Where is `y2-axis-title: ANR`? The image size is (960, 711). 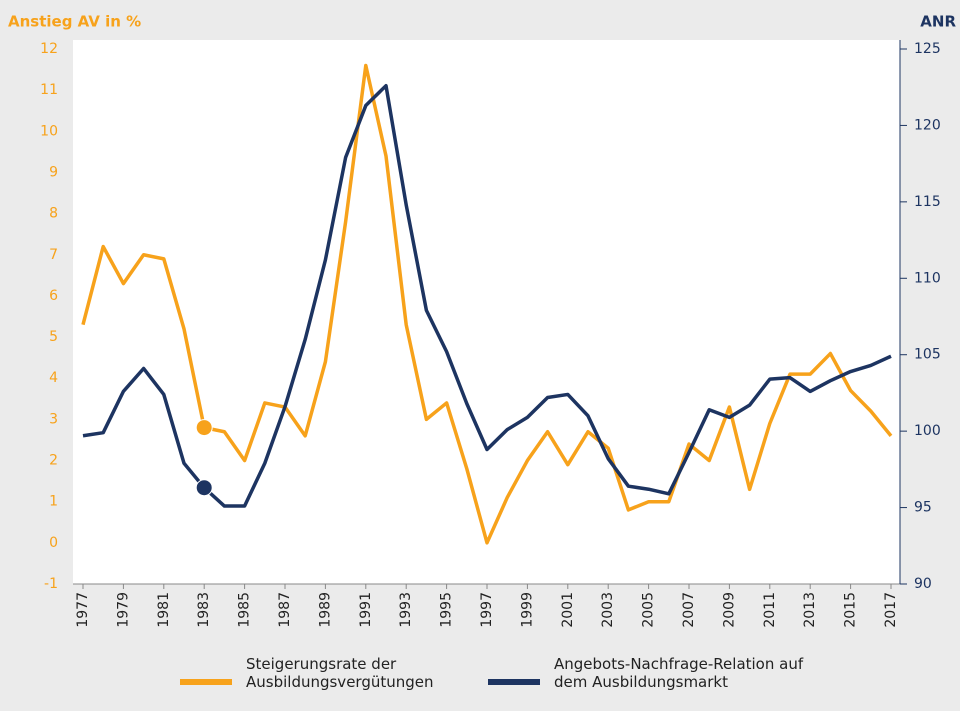 y2-axis-title: ANR is located at coordinates (938, 22).